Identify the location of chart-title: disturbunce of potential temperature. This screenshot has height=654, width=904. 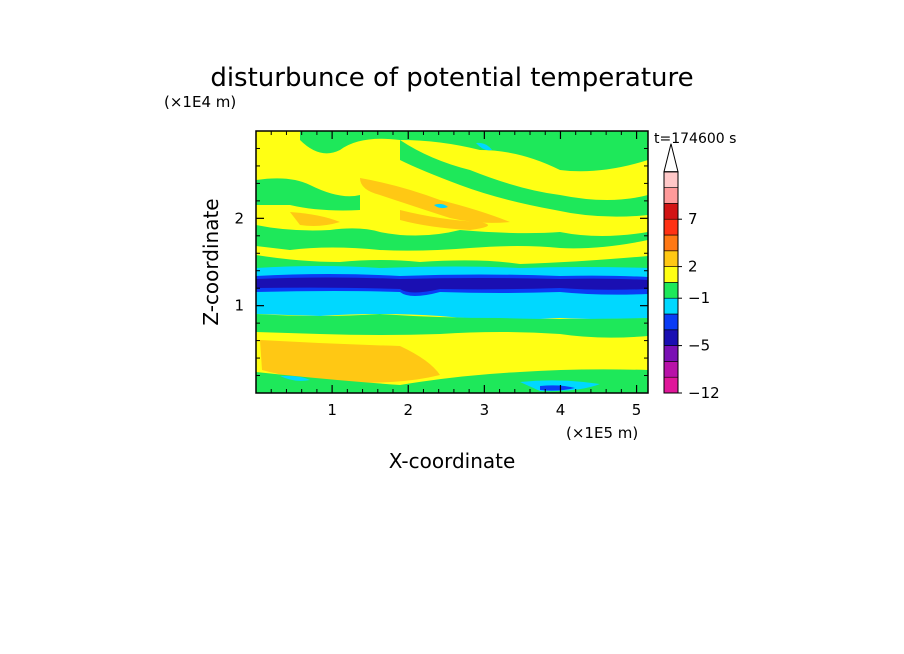
(451, 78).